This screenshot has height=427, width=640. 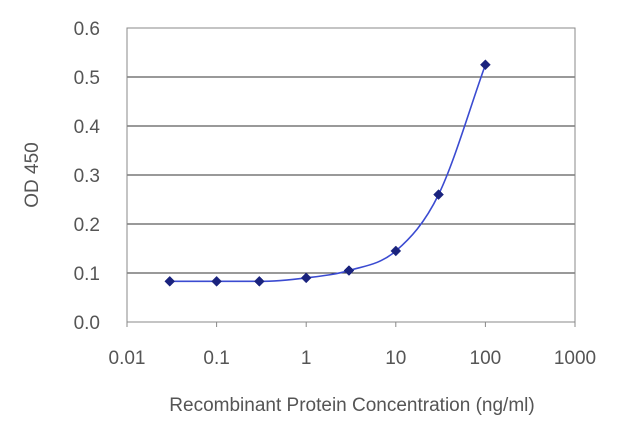 What do you see at coordinates (127, 358) in the screenshot?
I see `x-tick-label: 0.01` at bounding box center [127, 358].